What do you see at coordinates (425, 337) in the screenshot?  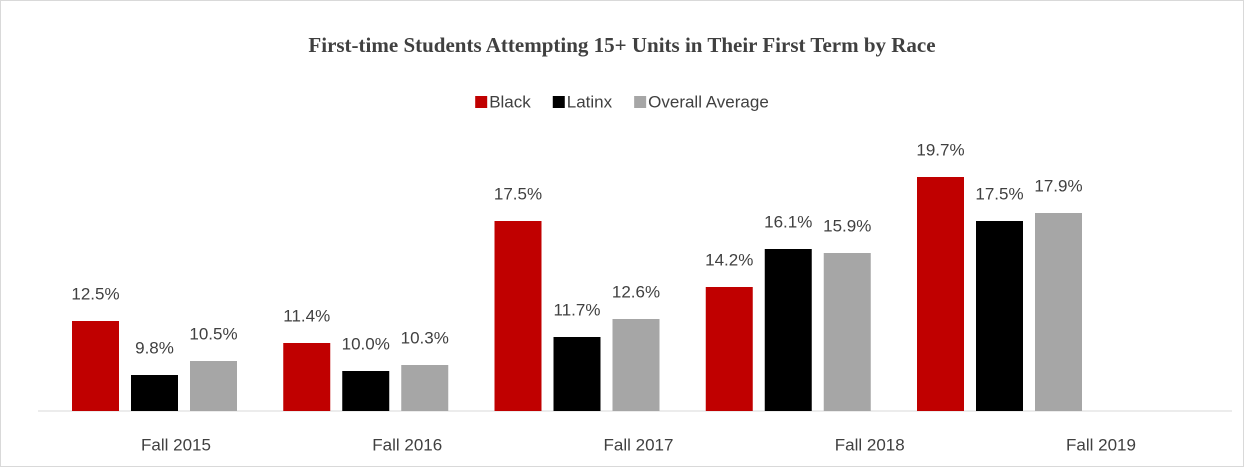 I see `data-label: 10.3%` at bounding box center [425, 337].